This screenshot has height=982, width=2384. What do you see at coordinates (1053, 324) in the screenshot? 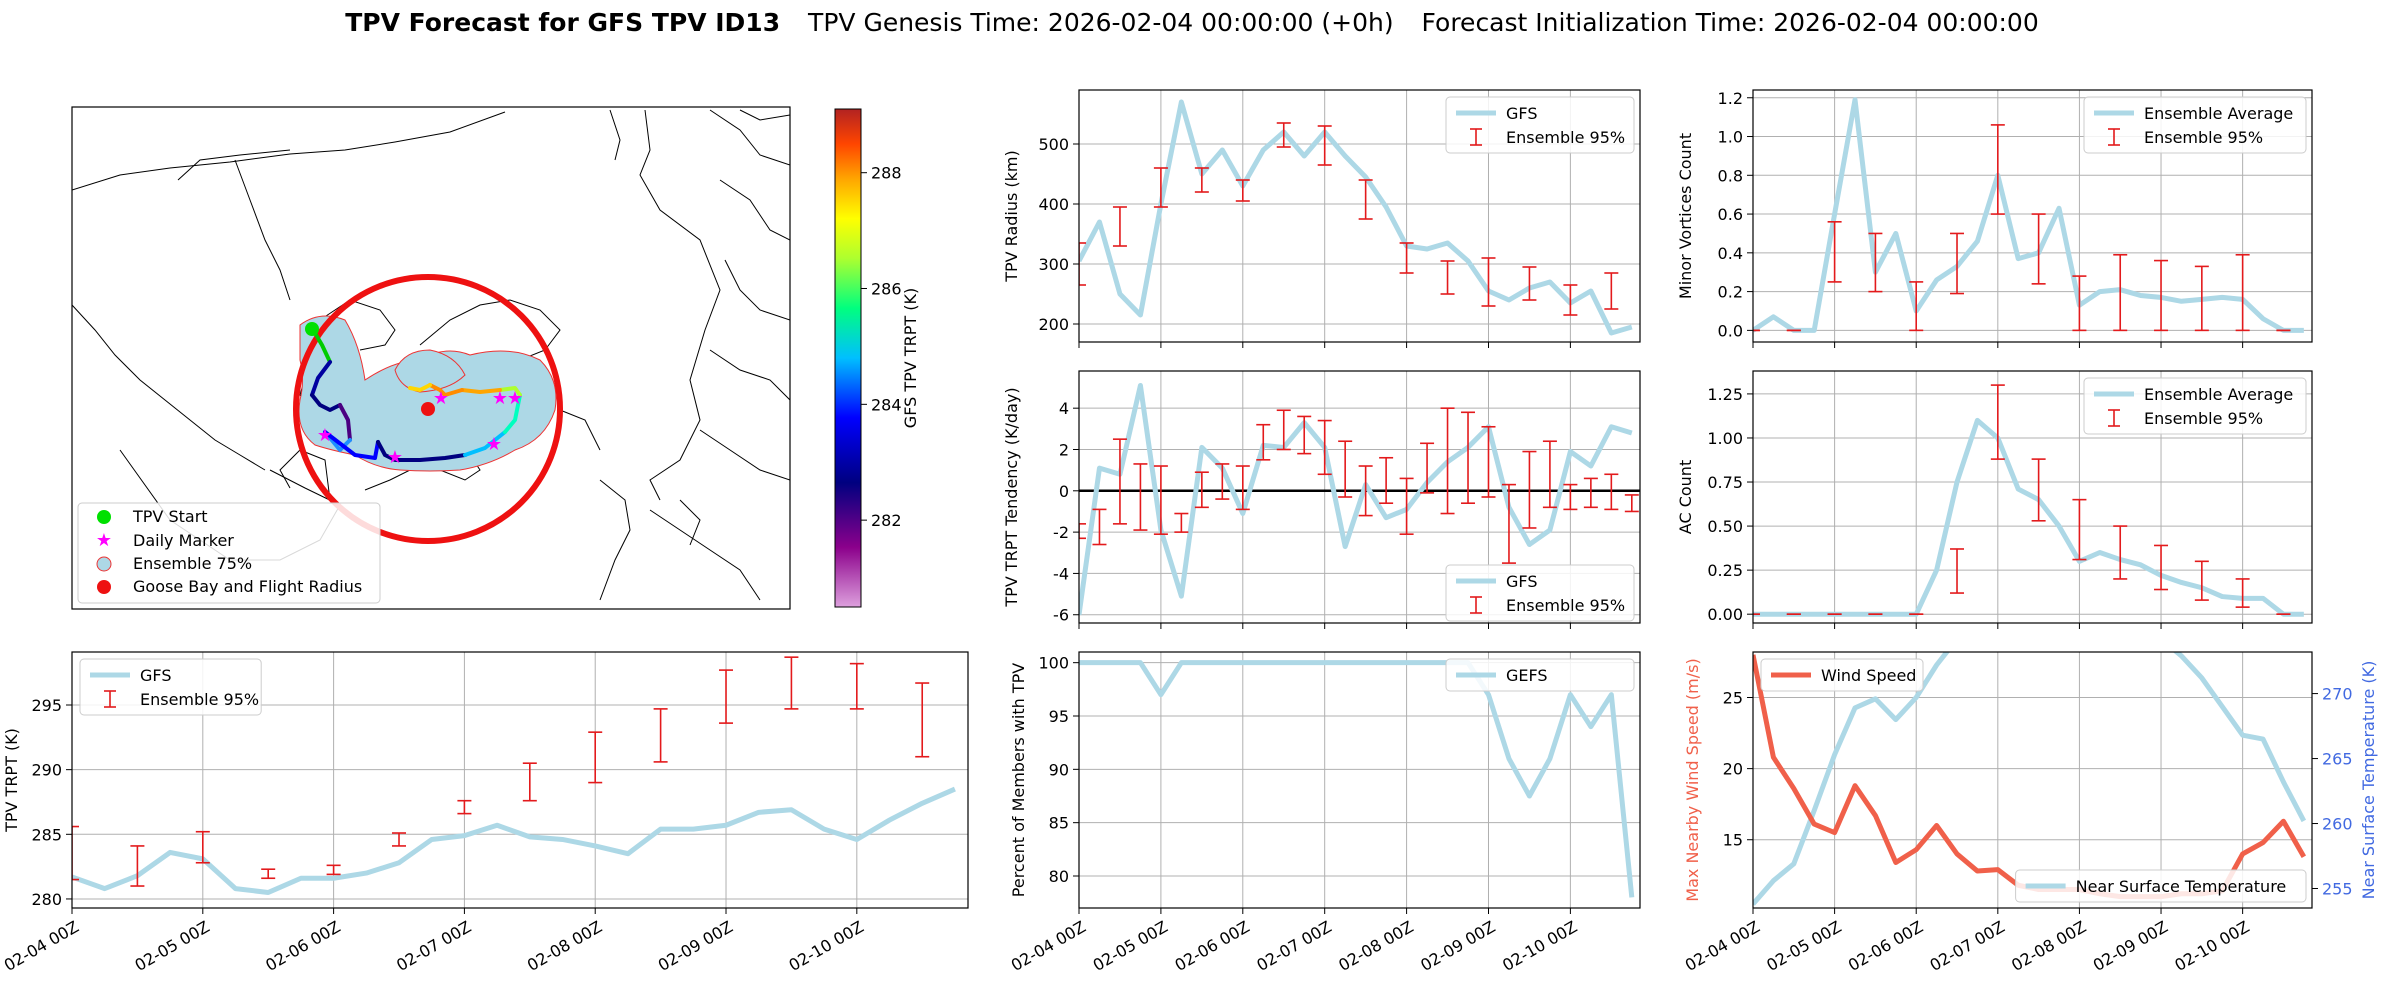
I see `y-tick-label: 200` at bounding box center [1053, 324].